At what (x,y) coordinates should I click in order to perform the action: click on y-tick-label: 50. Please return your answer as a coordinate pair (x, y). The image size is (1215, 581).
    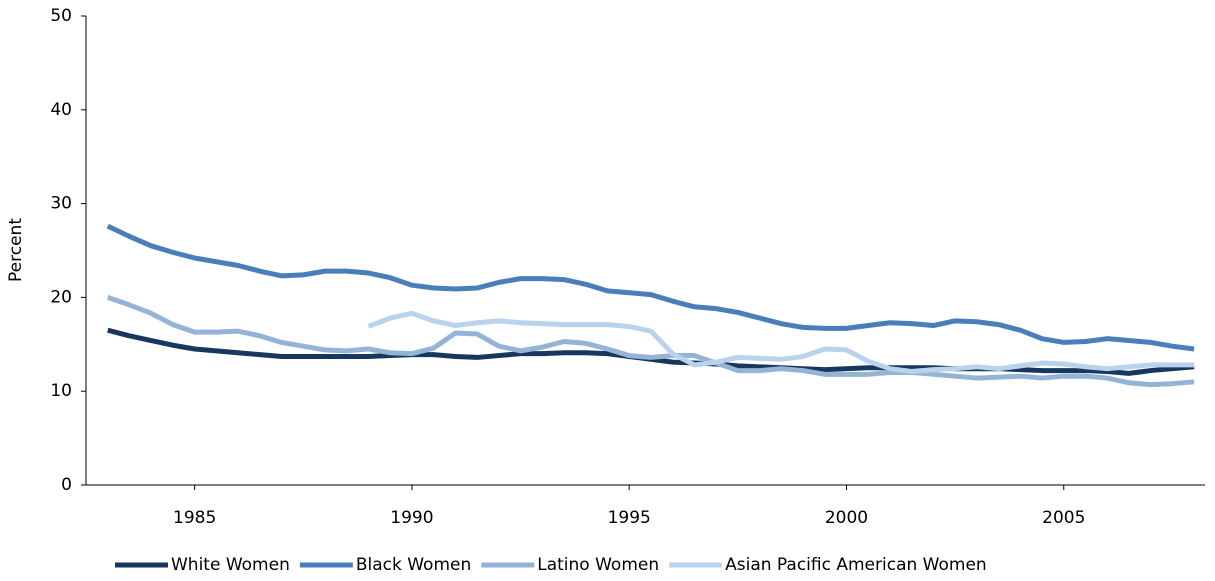
    Looking at the image, I should click on (61, 16).